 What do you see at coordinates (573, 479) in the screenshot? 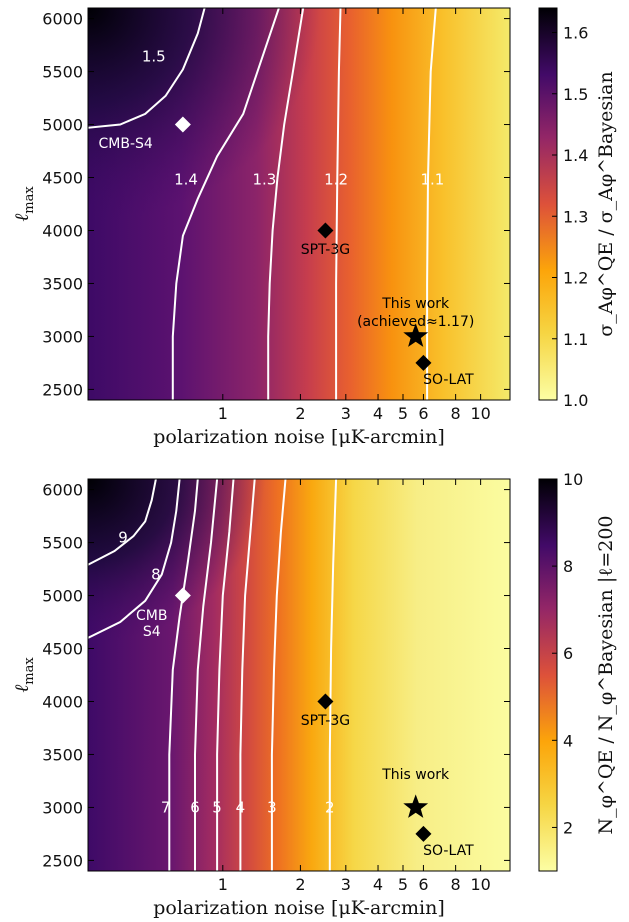
I see `colorbar-tick-label: 10` at bounding box center [573, 479].